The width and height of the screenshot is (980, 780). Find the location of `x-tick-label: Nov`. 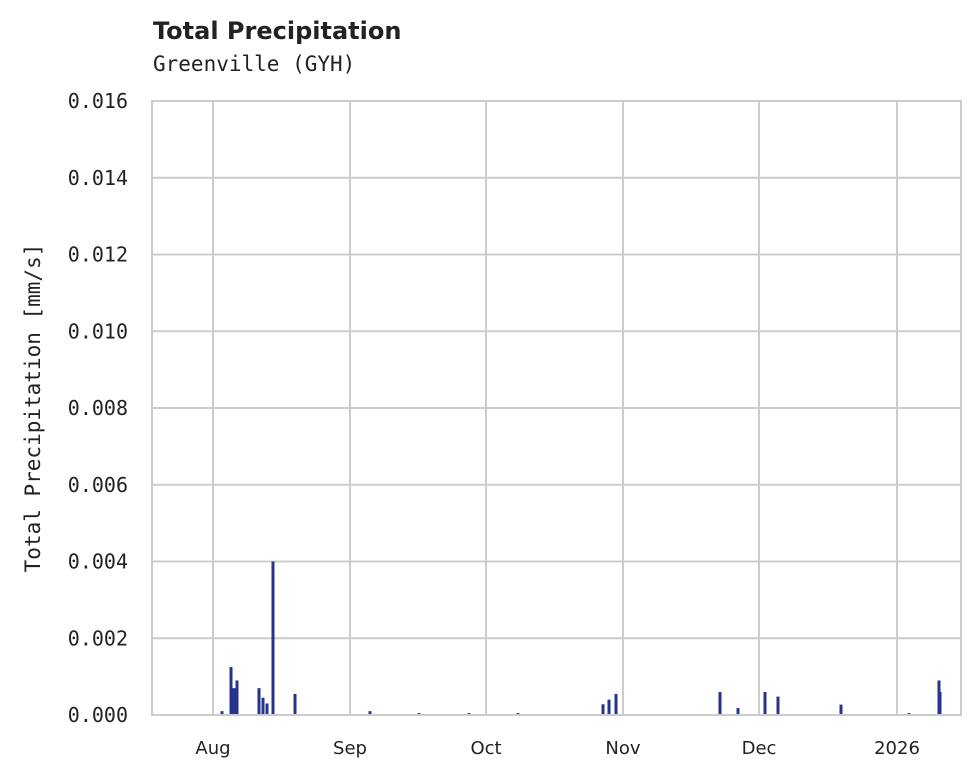

x-tick-label: Nov is located at coordinates (622, 748).